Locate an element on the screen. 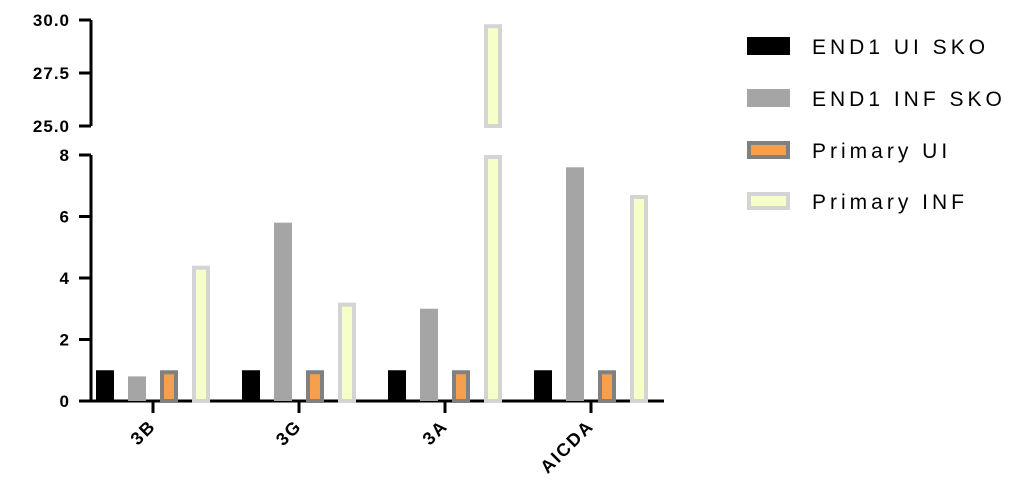 The width and height of the screenshot is (1024, 497). y-tick-label: 2 is located at coordinates (65, 340).